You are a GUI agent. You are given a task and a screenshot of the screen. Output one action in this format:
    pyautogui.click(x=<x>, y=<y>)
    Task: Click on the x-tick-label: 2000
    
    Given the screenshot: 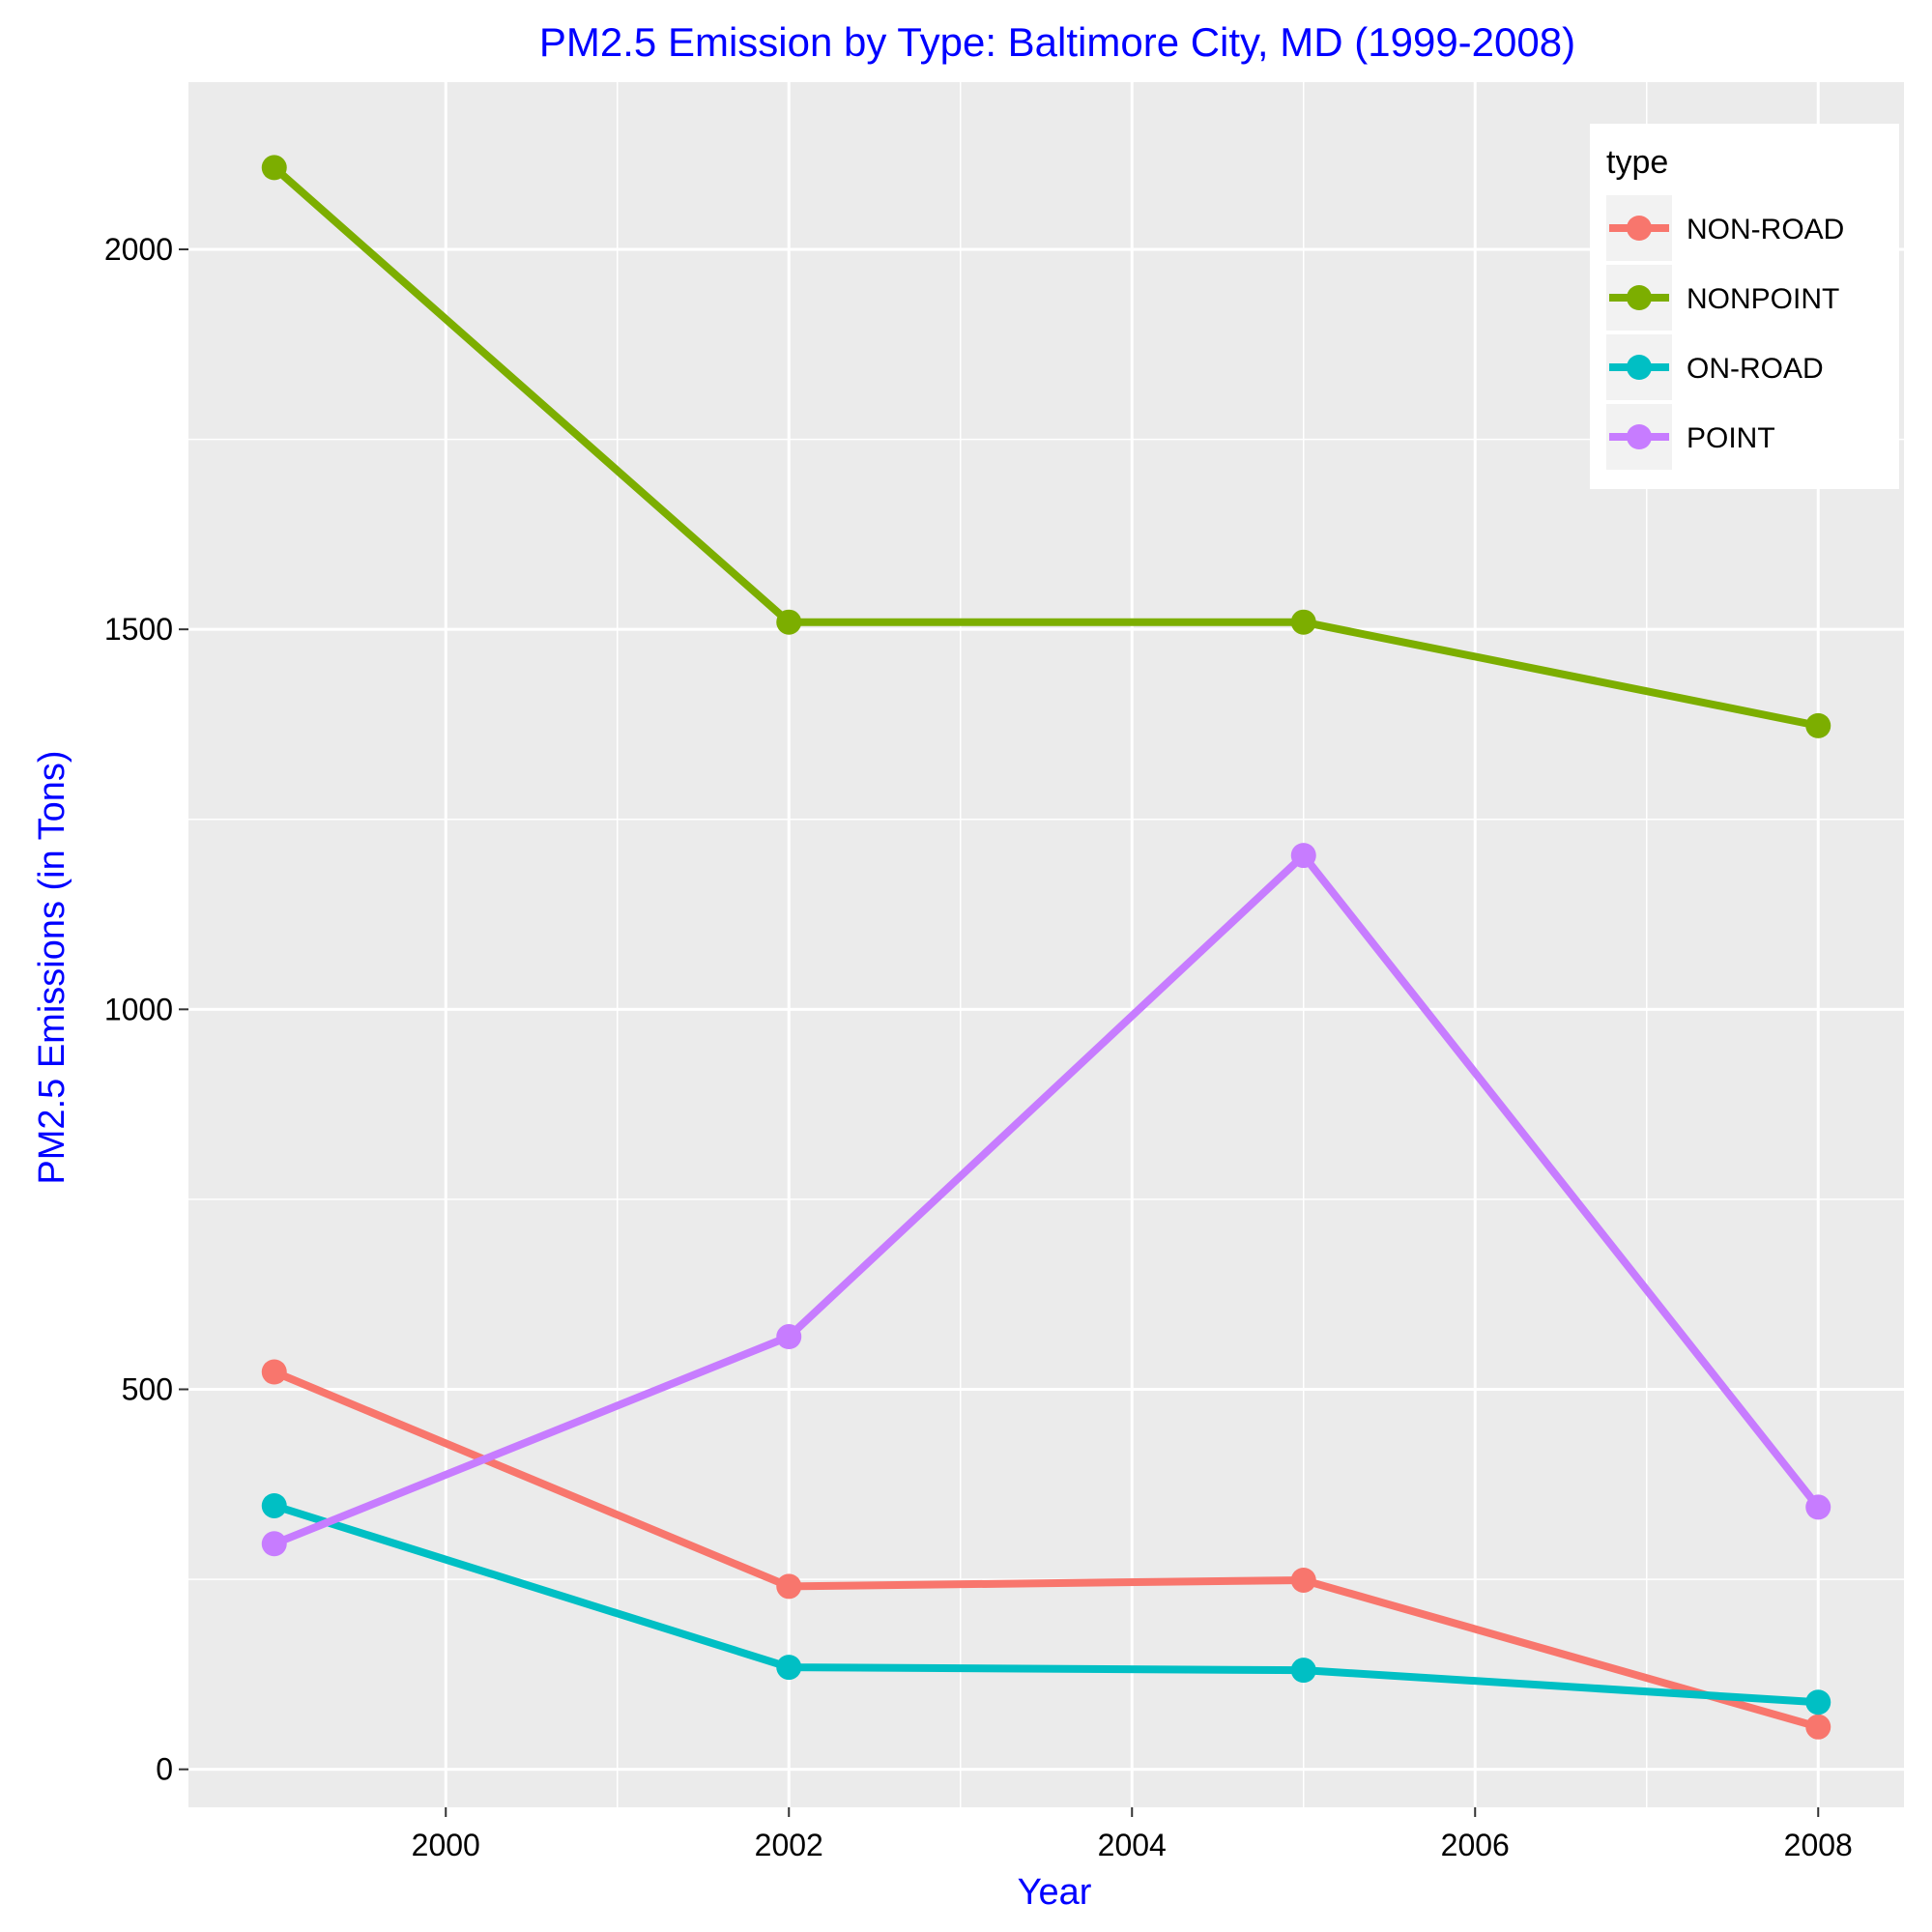 What is the action you would take?
    pyautogui.click(x=446, y=1845)
    